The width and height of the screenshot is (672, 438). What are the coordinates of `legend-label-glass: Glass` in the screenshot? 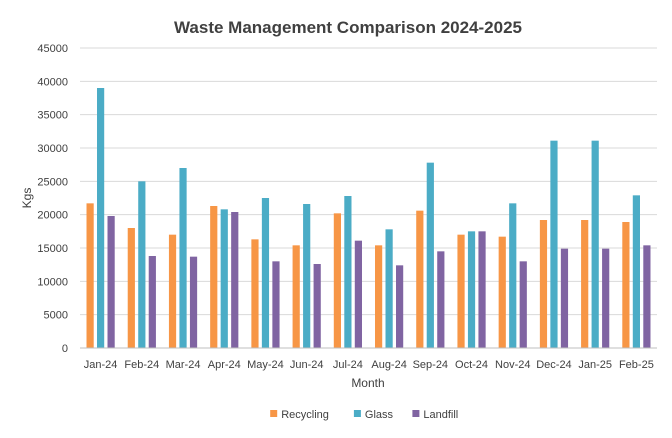 It's located at (379, 415).